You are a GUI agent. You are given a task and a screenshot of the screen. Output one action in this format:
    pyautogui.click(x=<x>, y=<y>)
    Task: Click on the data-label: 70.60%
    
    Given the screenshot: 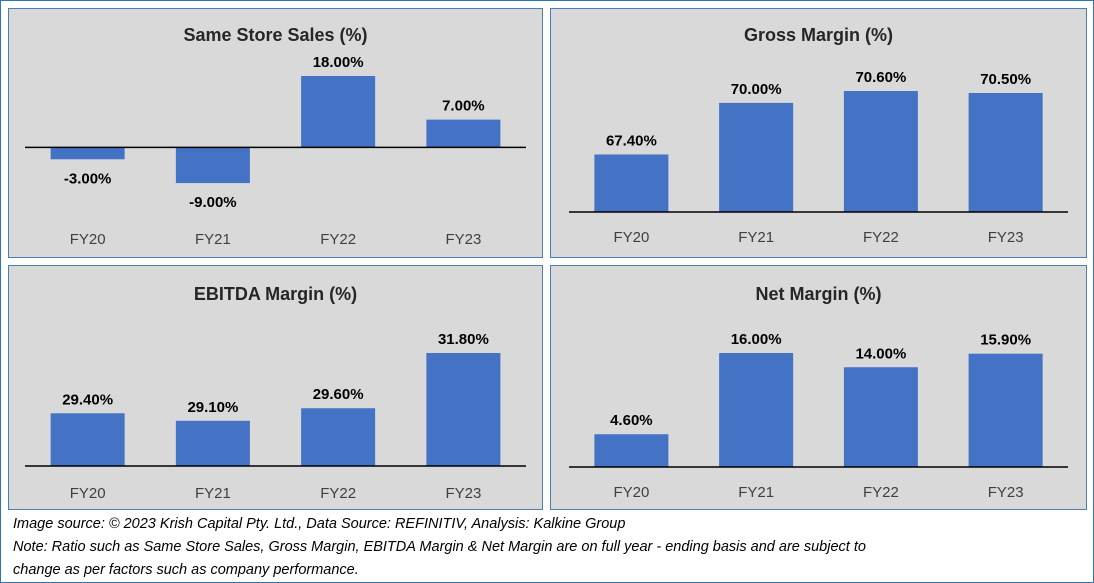 What is the action you would take?
    pyautogui.click(x=880, y=77)
    